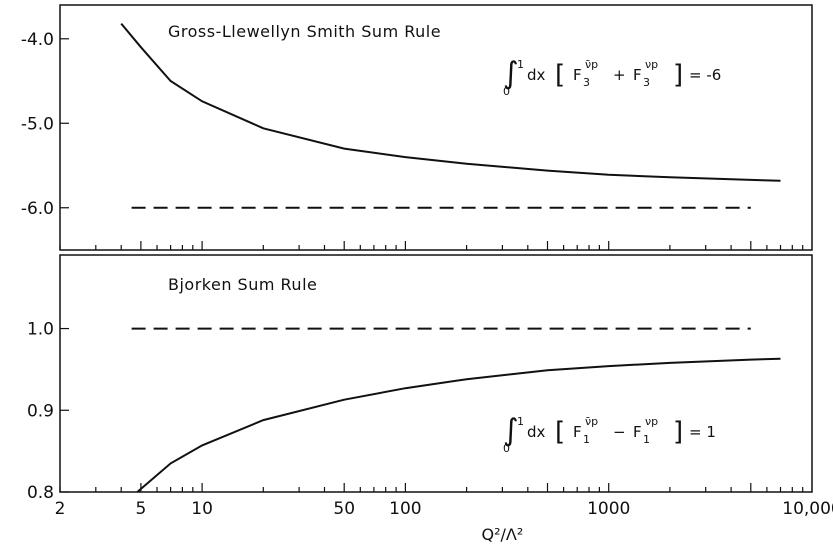 Image resolution: width=833 pixels, height=548 pixels. What do you see at coordinates (646, 82) in the screenshot?
I see `term2-subscript: 3` at bounding box center [646, 82].